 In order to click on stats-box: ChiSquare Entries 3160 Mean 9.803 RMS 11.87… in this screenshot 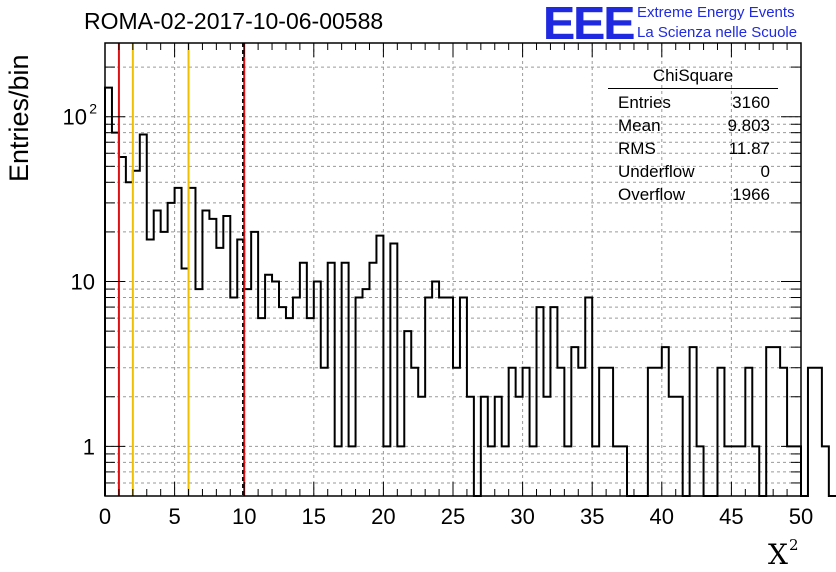, I will do `click(693, 136)`.